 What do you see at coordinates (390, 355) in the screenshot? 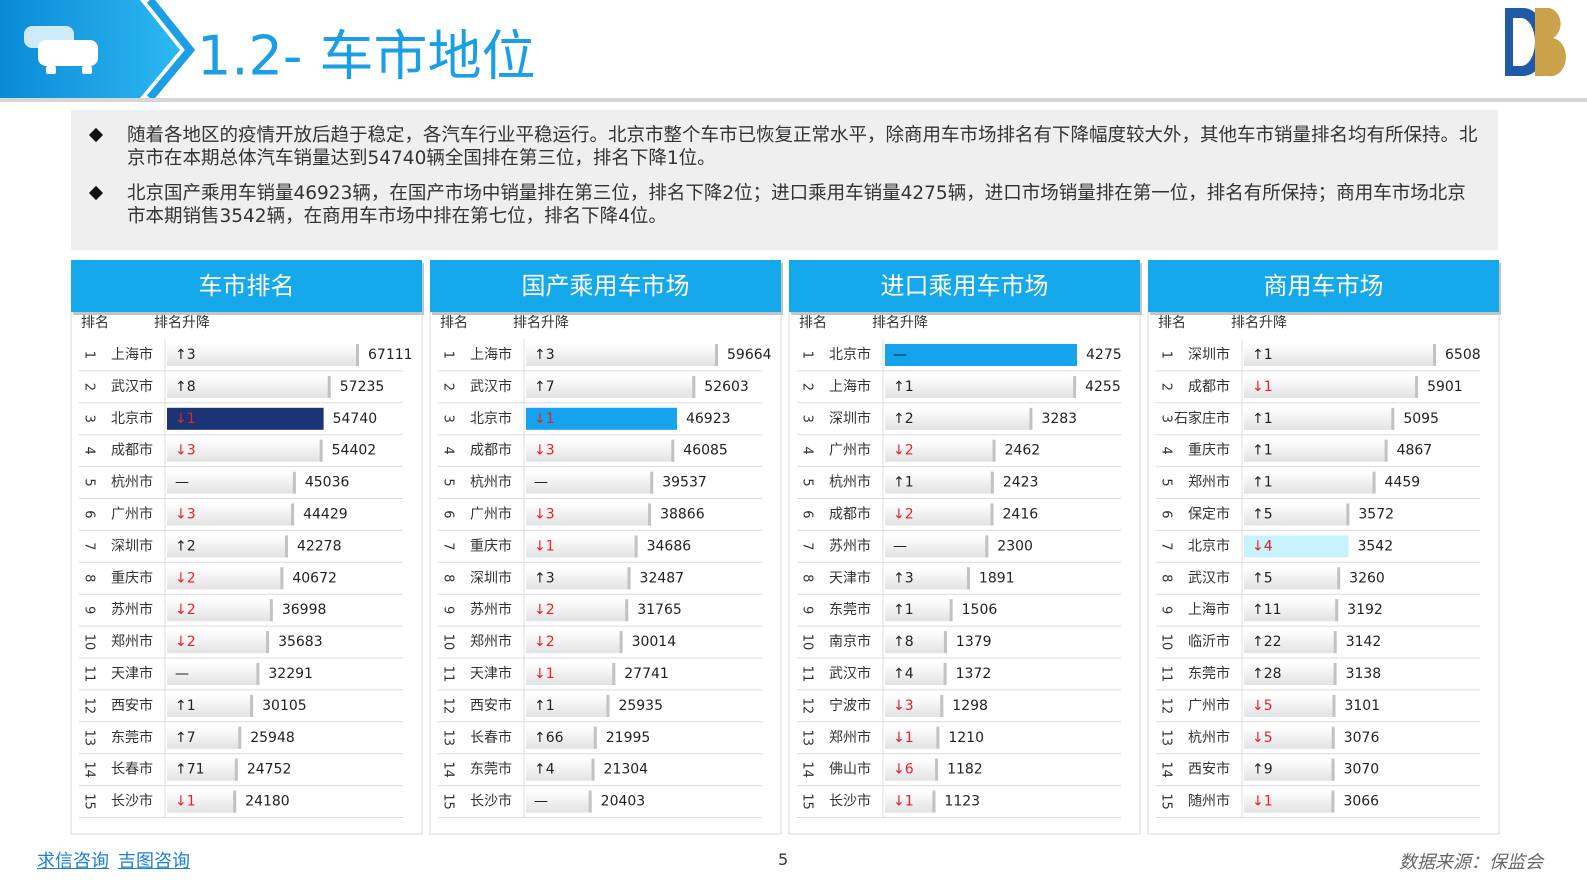
I see `value-label: 67111` at bounding box center [390, 355].